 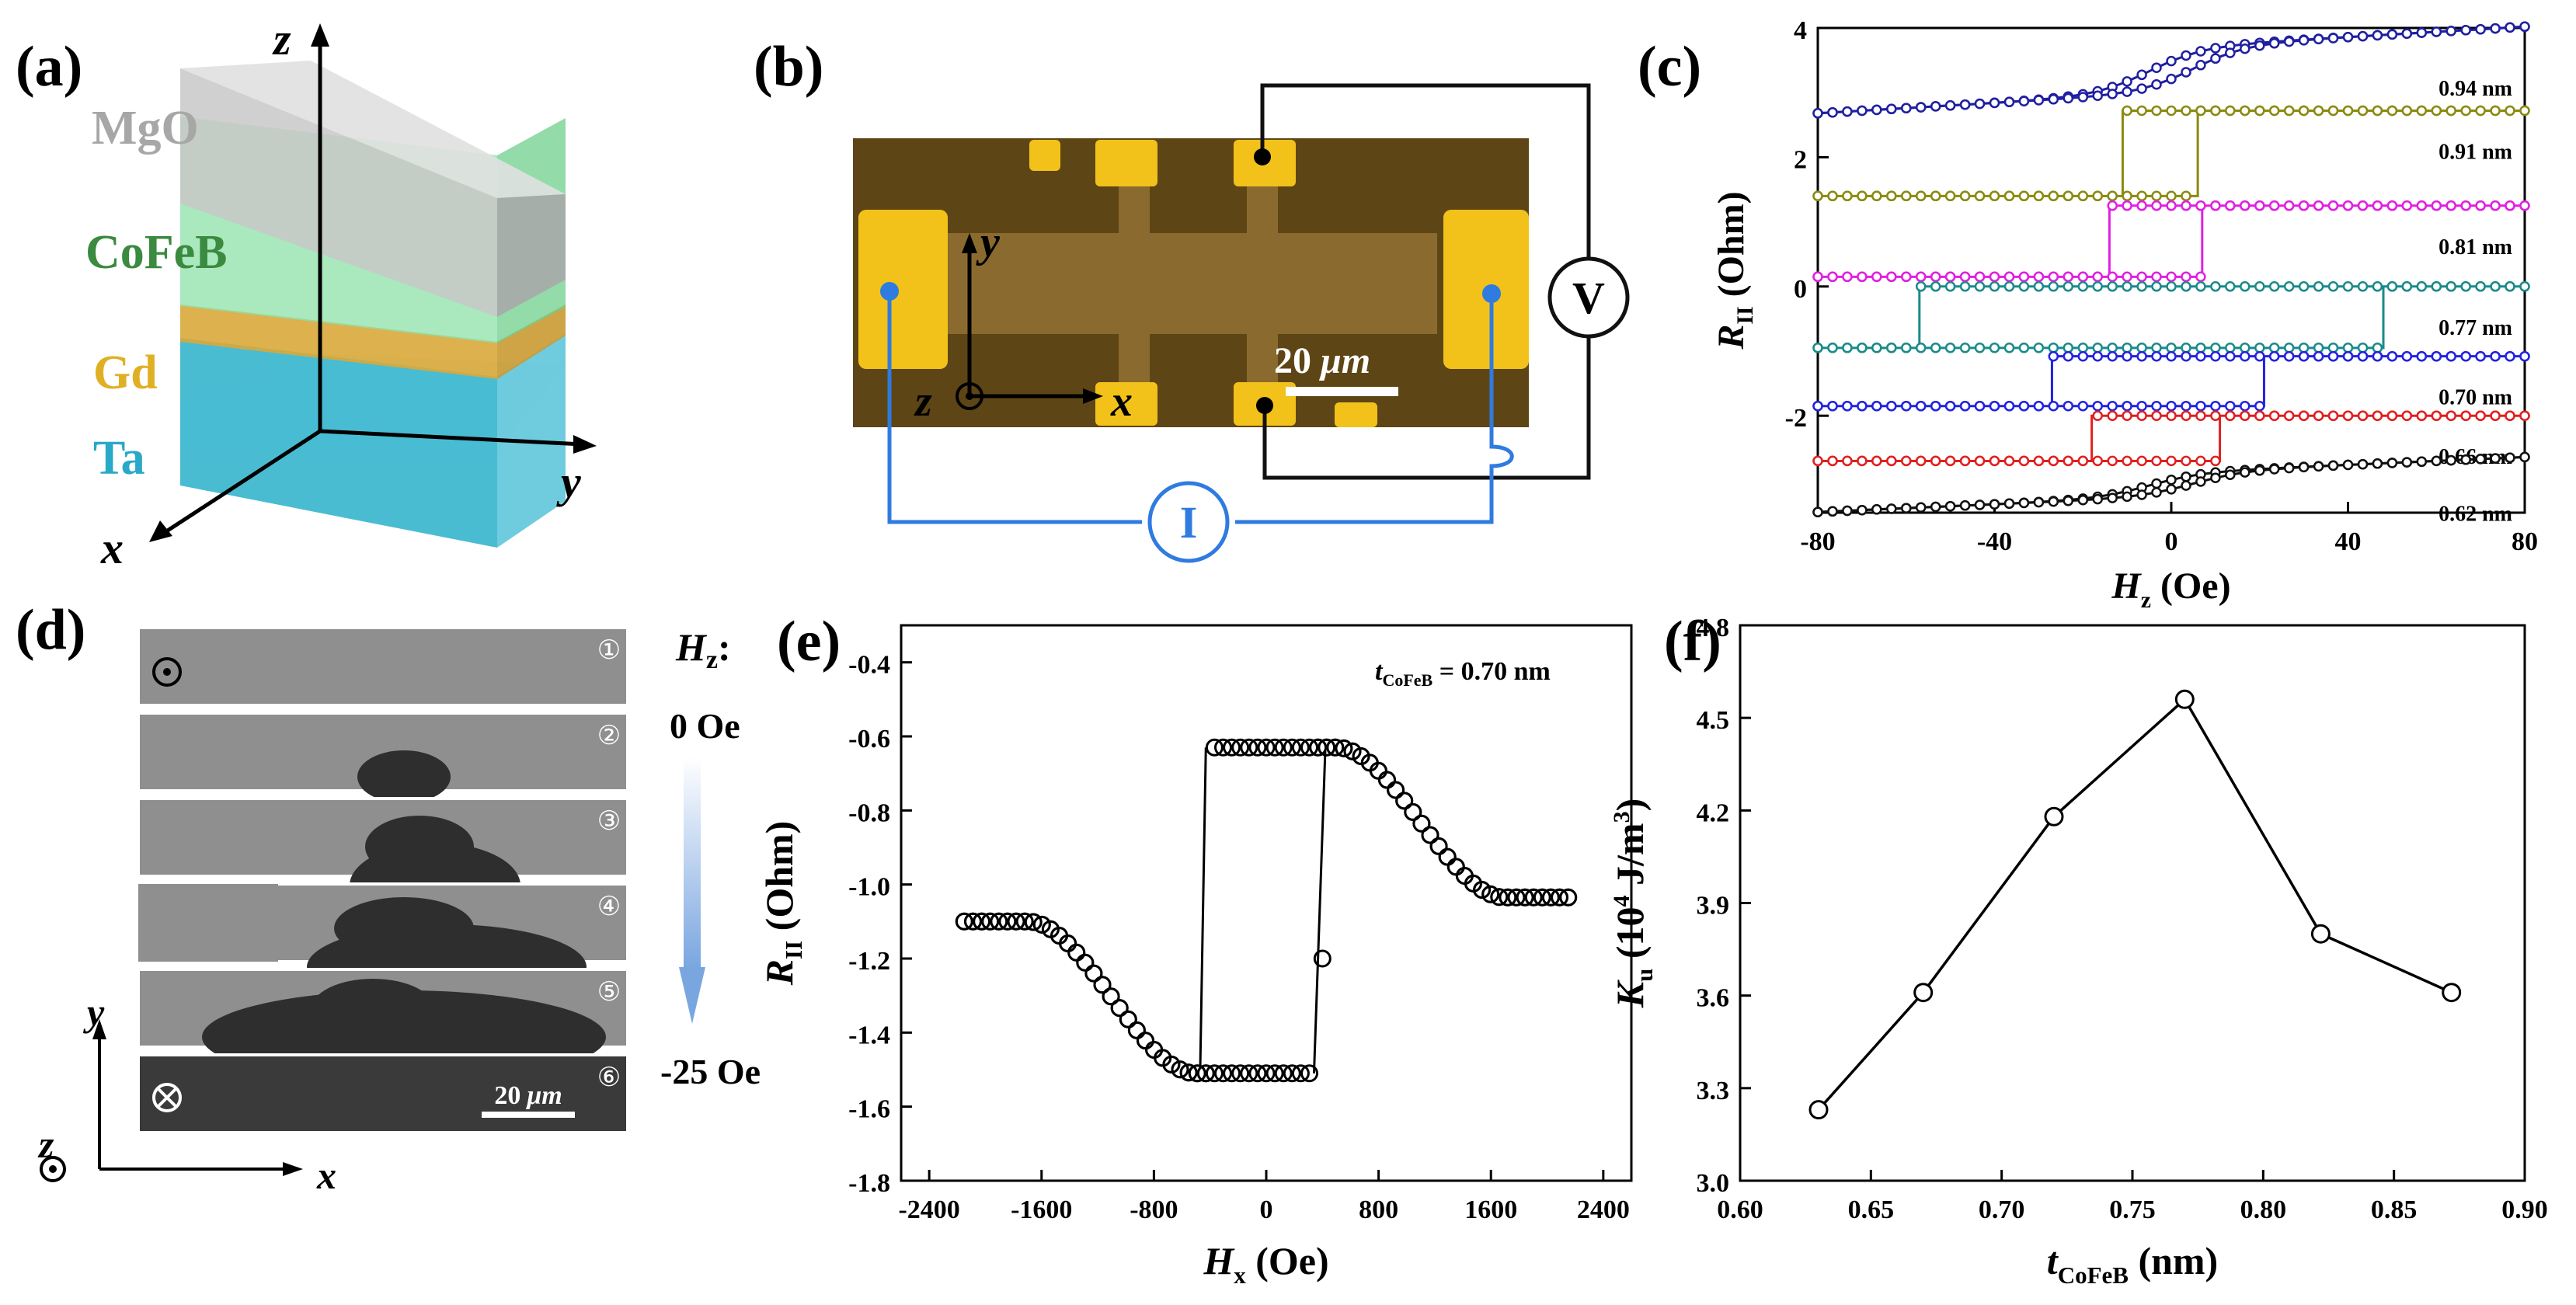 What do you see at coordinates (869, 887) in the screenshot?
I see `y-tick-label: -1.0` at bounding box center [869, 887].